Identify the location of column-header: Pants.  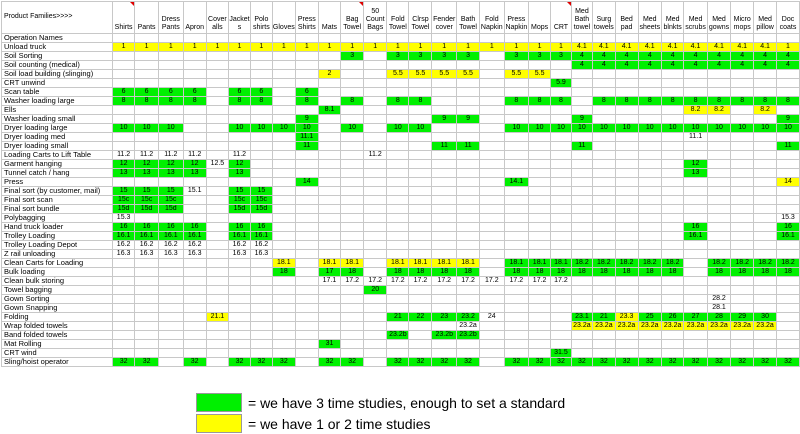
(146, 17).